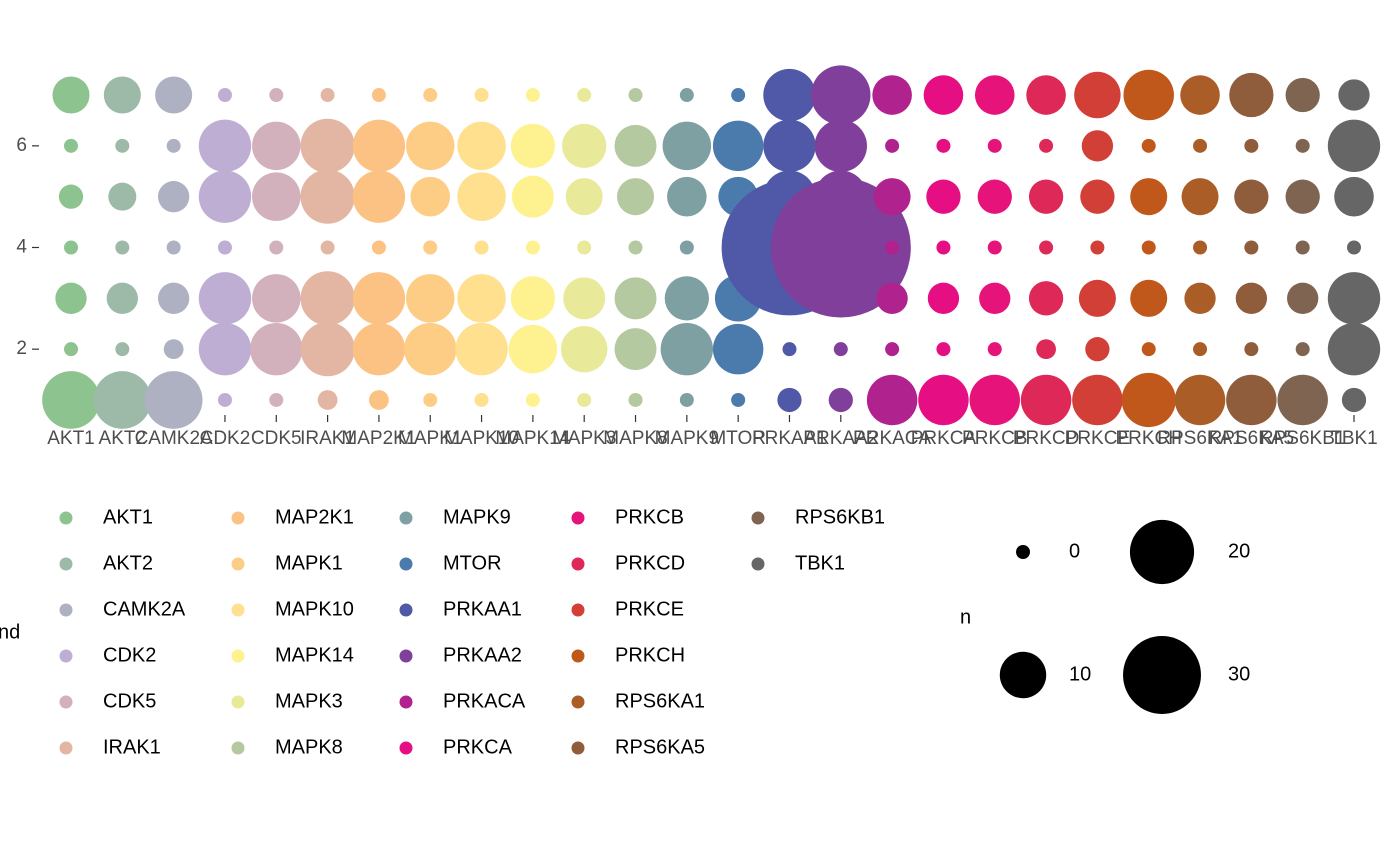 Image resolution: width=1400 pixels, height=865 pixels. Describe the element at coordinates (649, 517) in the screenshot. I see `legend-label: PRKCB` at that location.